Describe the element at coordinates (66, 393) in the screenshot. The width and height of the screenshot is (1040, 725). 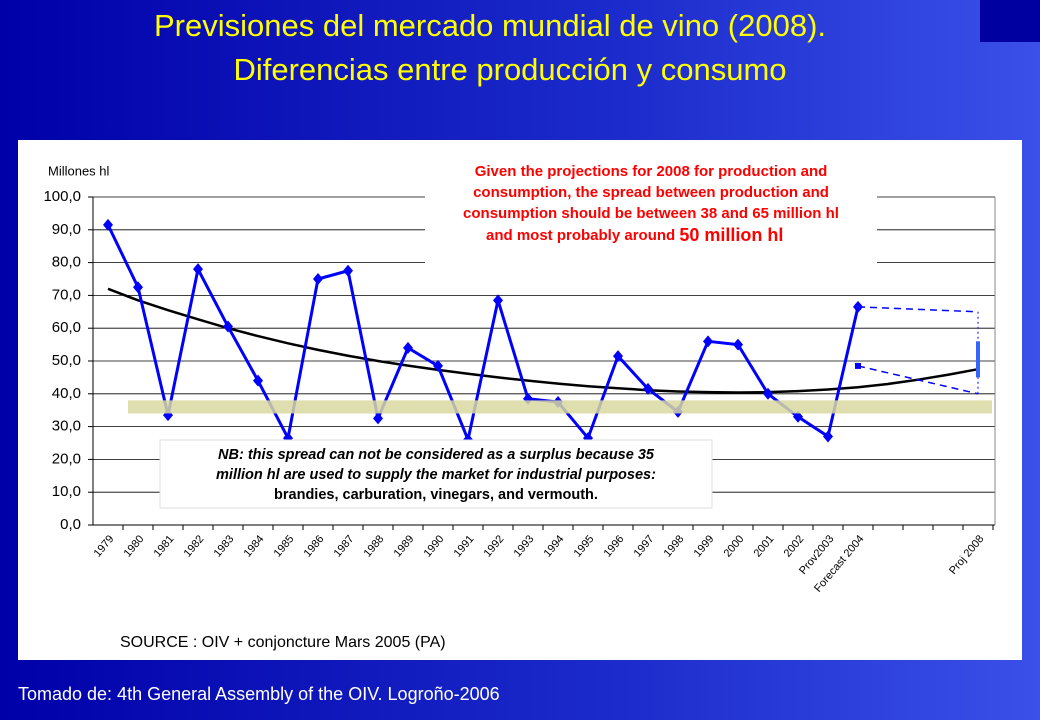
I see `y-tick-label: 40,0` at that location.